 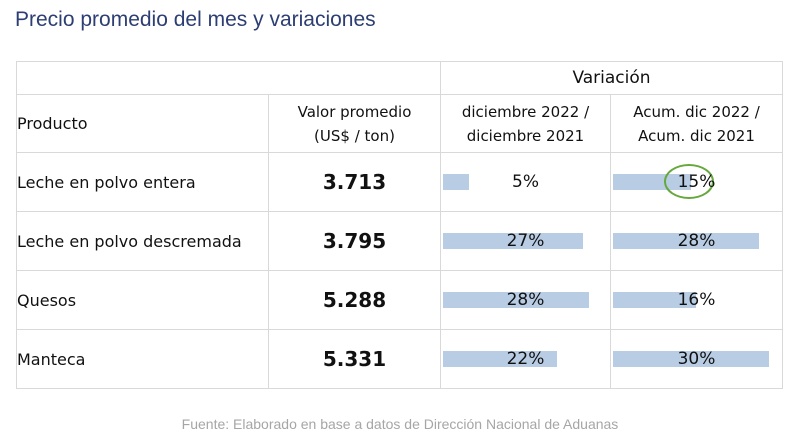 I want to click on variation-monthly-value: 27%, so click(x=525, y=241).